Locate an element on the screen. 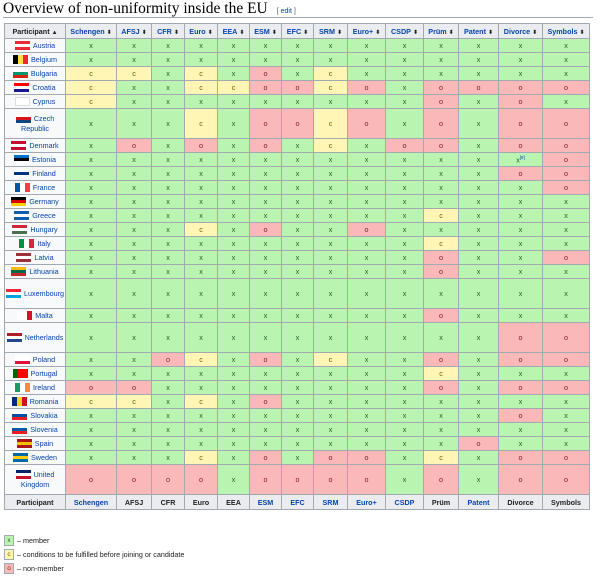 This screenshot has height=577, width=600. column-header-euro: Euro+ ⬍ is located at coordinates (366, 31).